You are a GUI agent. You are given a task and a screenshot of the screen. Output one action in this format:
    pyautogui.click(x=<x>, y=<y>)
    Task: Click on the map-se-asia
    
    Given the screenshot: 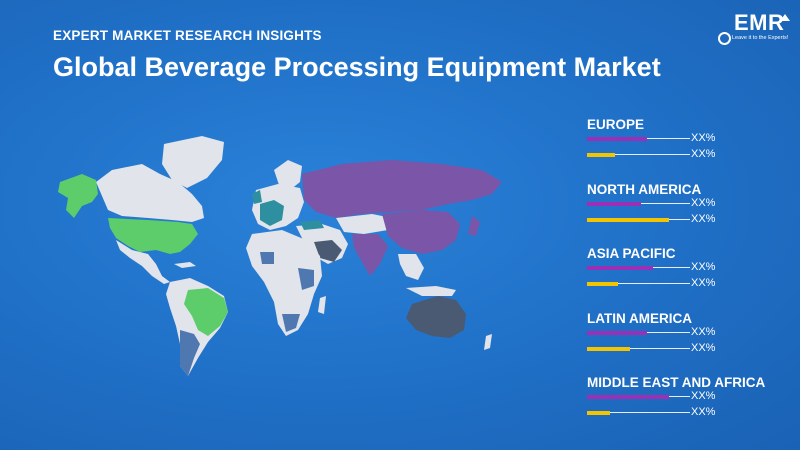 What is the action you would take?
    pyautogui.click(x=411, y=267)
    